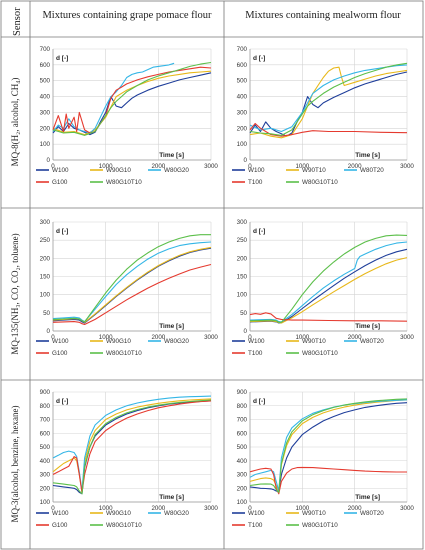 The height and width of the screenshot is (550, 425). Describe the element at coordinates (15, 293) in the screenshot. I see `row-label-mq135: MQ-135(NH₃, CO, CO₂, toluene)` at that location.